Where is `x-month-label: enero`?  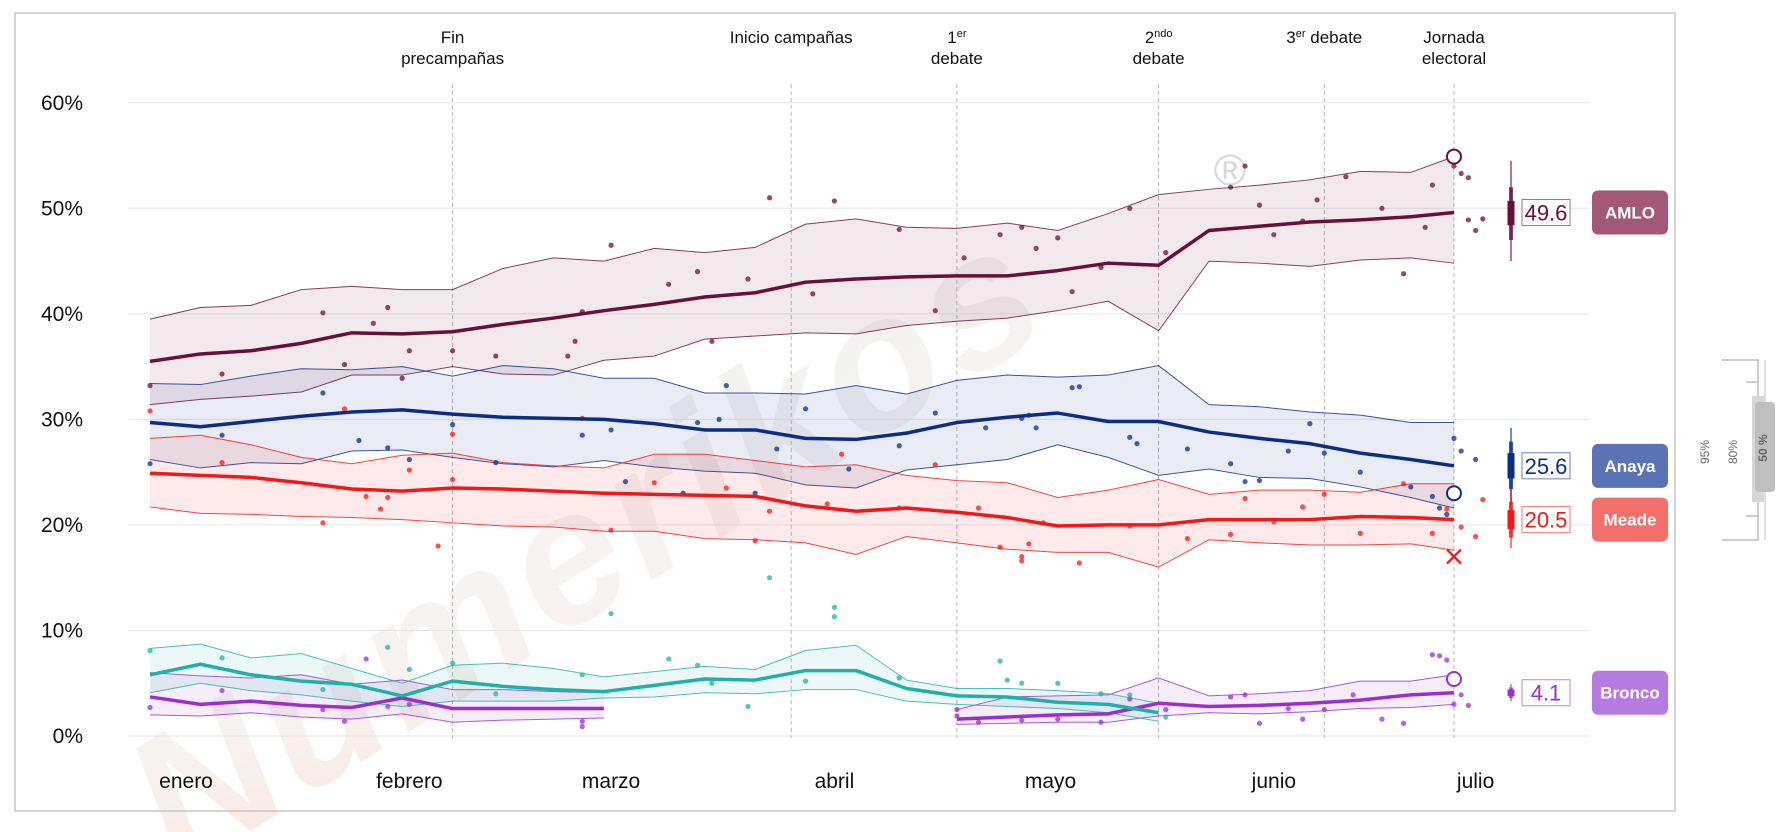 x-month-label: enero is located at coordinates (186, 781).